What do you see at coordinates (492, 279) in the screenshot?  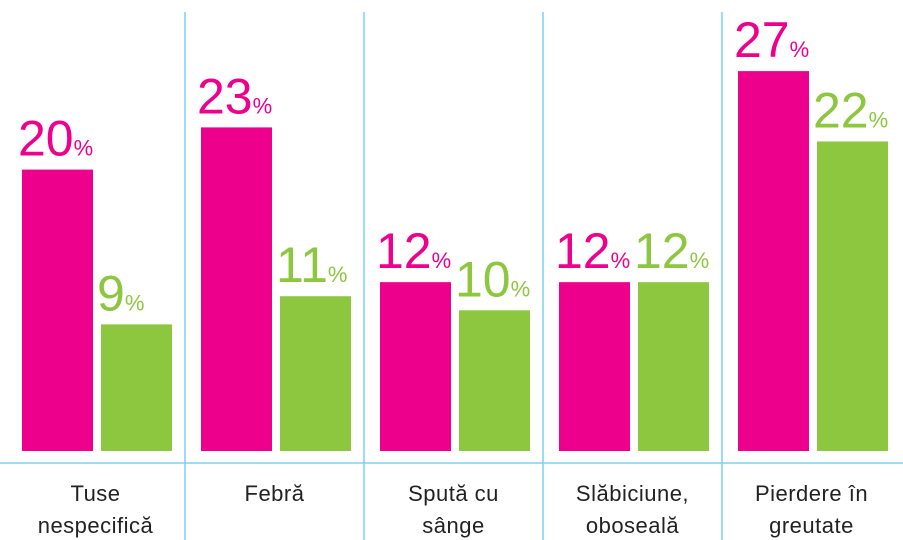 I see `value-label: 10%` at bounding box center [492, 279].